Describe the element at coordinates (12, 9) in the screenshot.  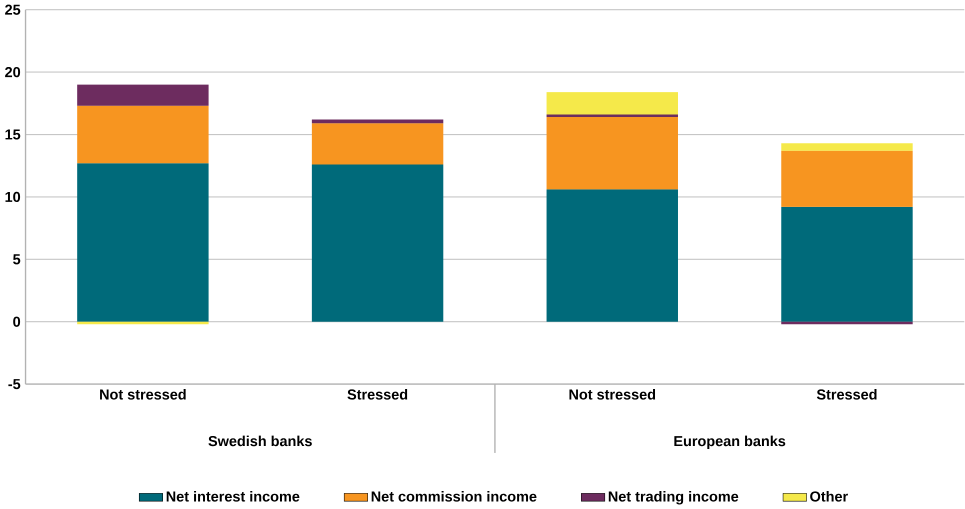
I see `y-tick-label: 25` at that location.